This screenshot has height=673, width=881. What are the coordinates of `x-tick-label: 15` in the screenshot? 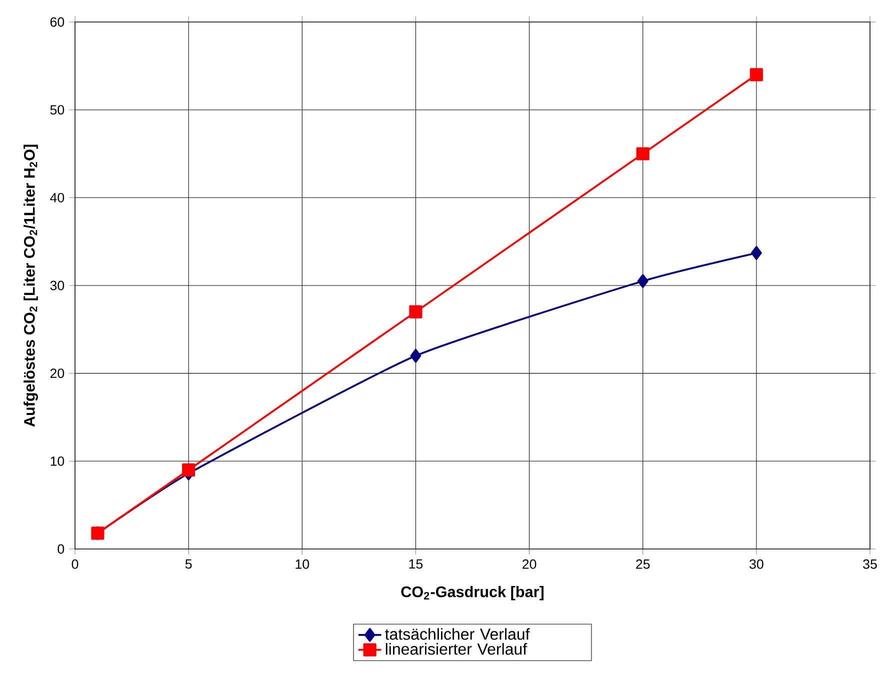 It's located at (416, 564).